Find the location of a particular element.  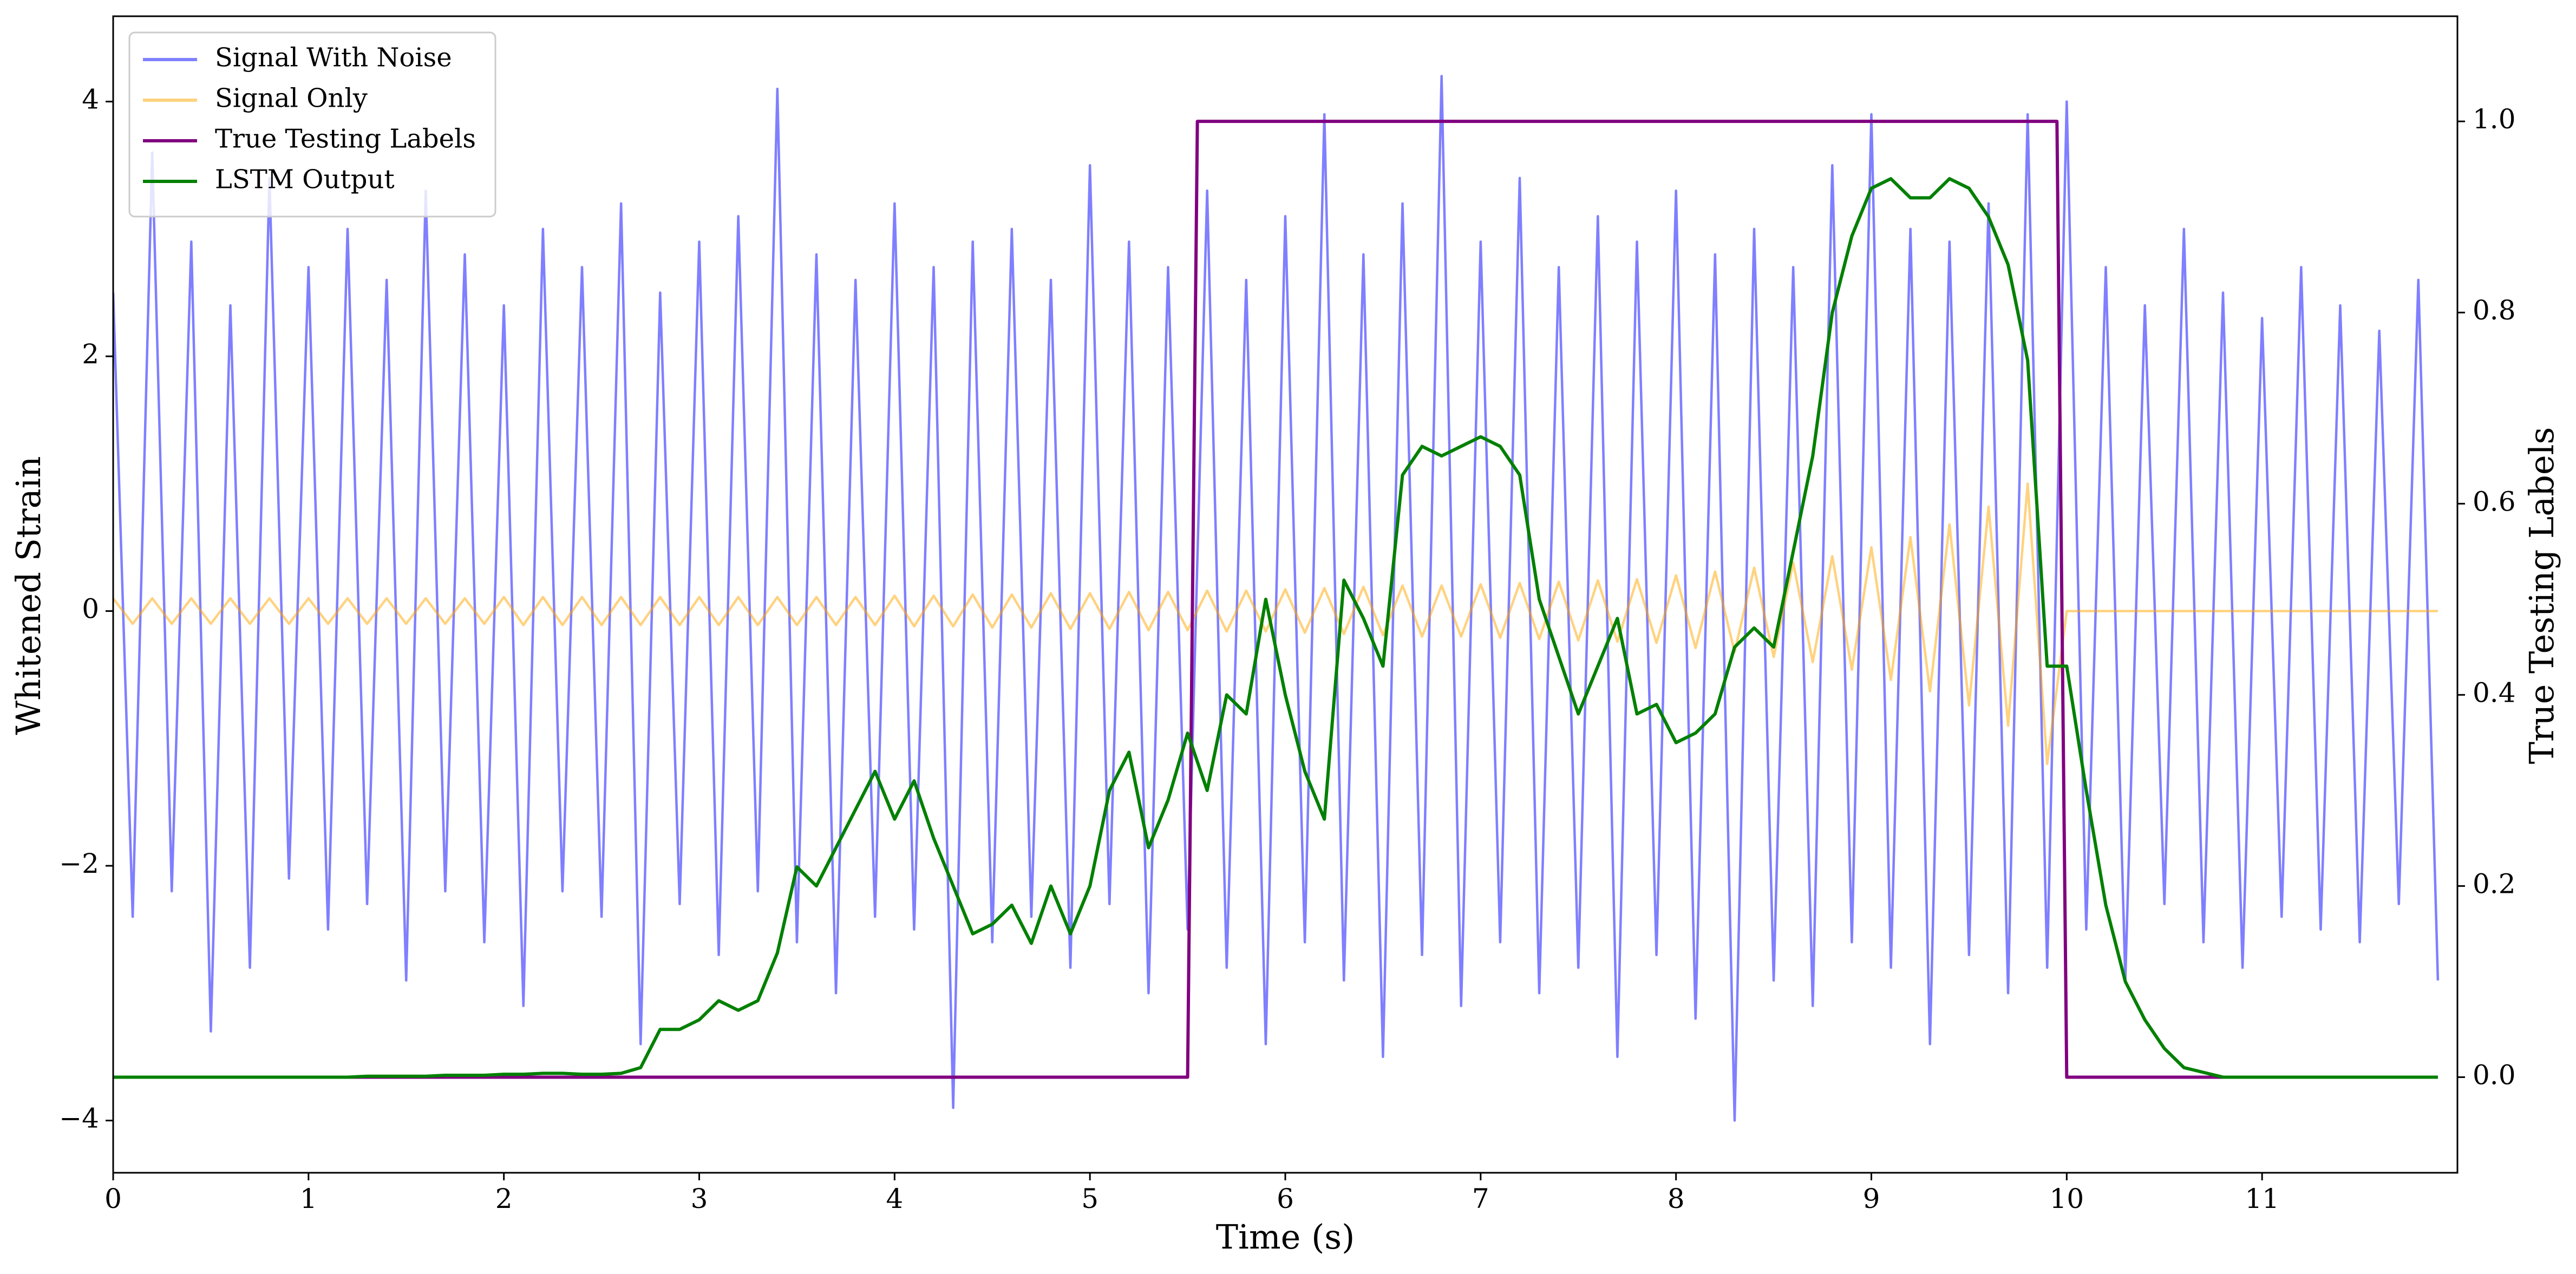

y-tick-label: 2 is located at coordinates (90, 354).